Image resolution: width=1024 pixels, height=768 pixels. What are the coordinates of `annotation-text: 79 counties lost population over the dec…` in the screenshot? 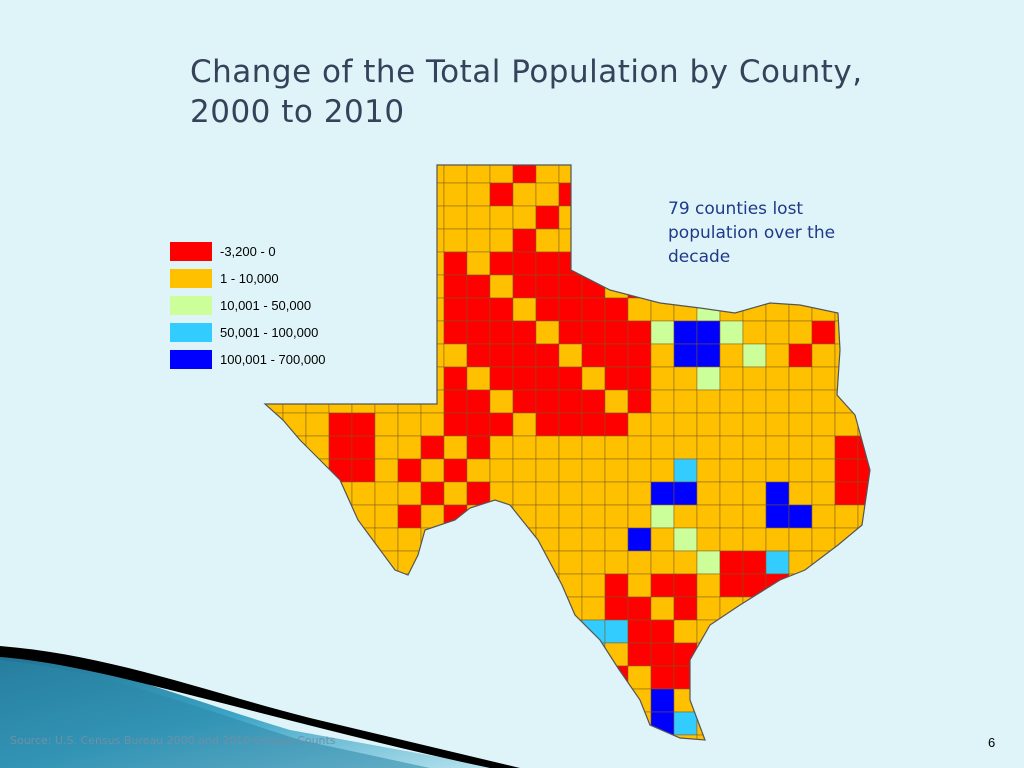 It's located at (752, 233).